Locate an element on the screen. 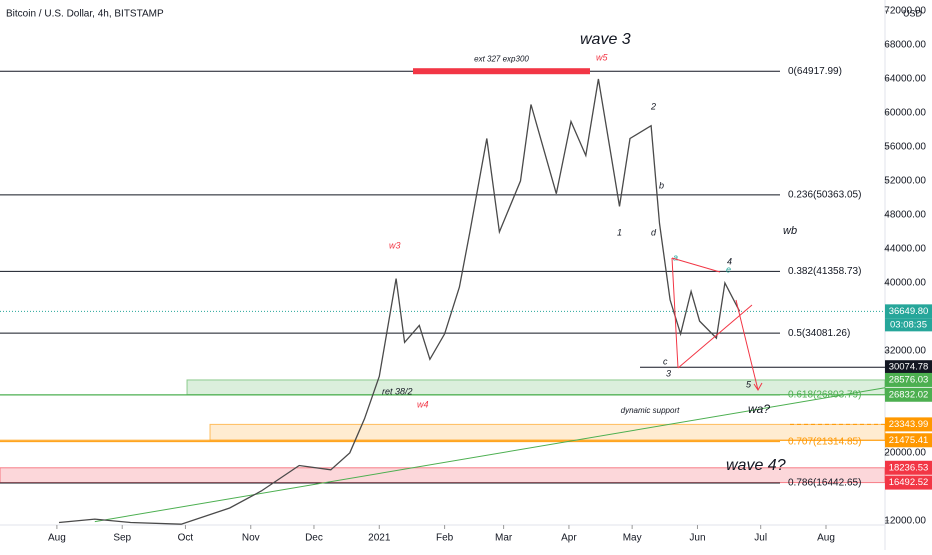 This screenshot has width=932, height=555. annotation: d is located at coordinates (654, 232).